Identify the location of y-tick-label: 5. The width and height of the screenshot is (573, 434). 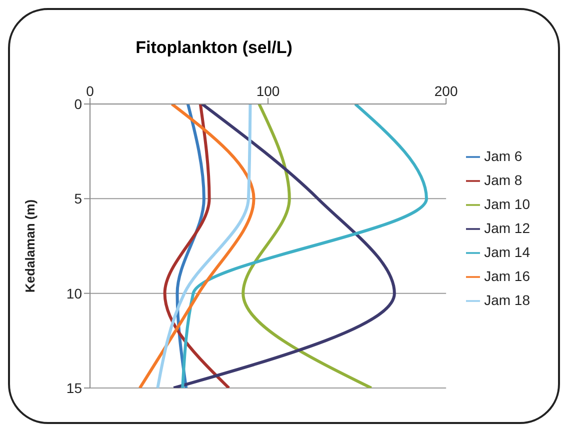
(78, 198).